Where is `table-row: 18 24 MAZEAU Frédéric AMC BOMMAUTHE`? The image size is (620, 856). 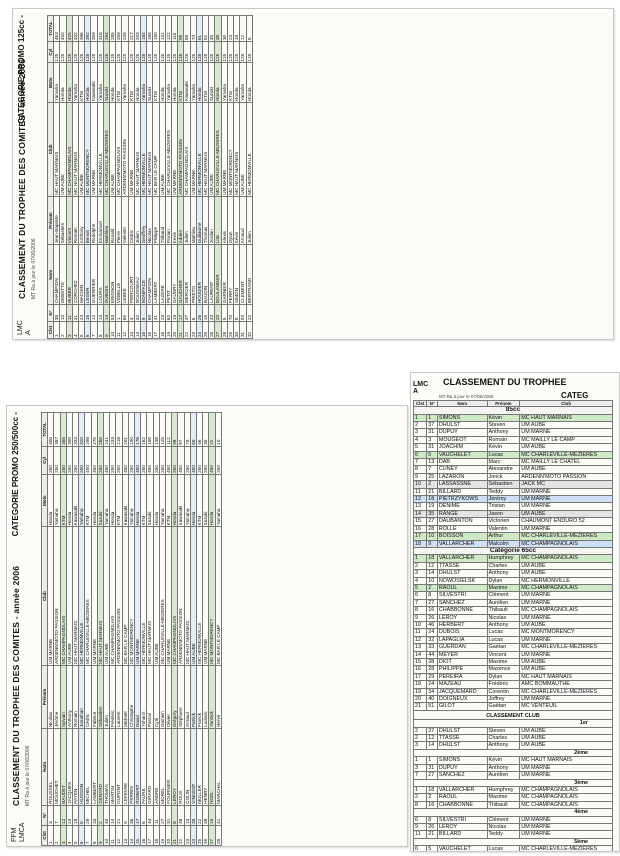
table-row: 18 24 MAZEAU Frédéric AMC BOMMAUTHE is located at coordinates (512, 684).